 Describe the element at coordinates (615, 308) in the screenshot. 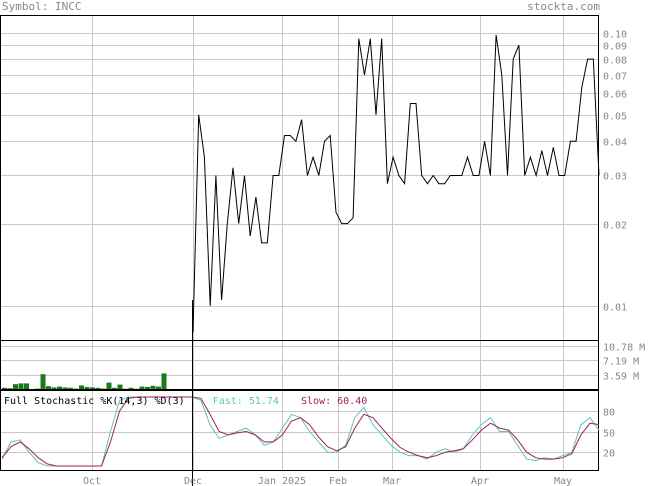

I see `price-y-tick-label: 0.01` at that location.